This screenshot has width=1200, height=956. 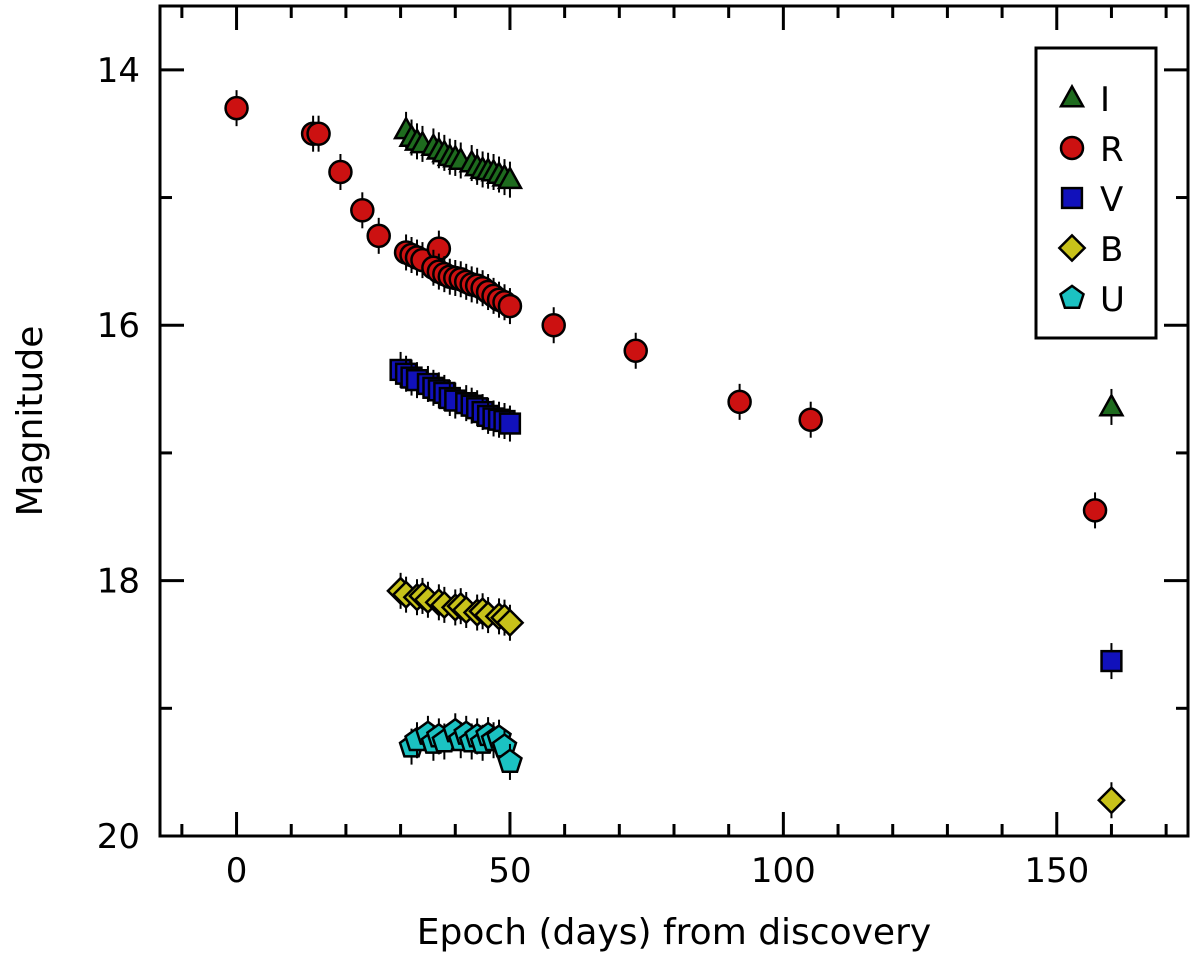 I want to click on legend-box, so click(x=1096, y=193).